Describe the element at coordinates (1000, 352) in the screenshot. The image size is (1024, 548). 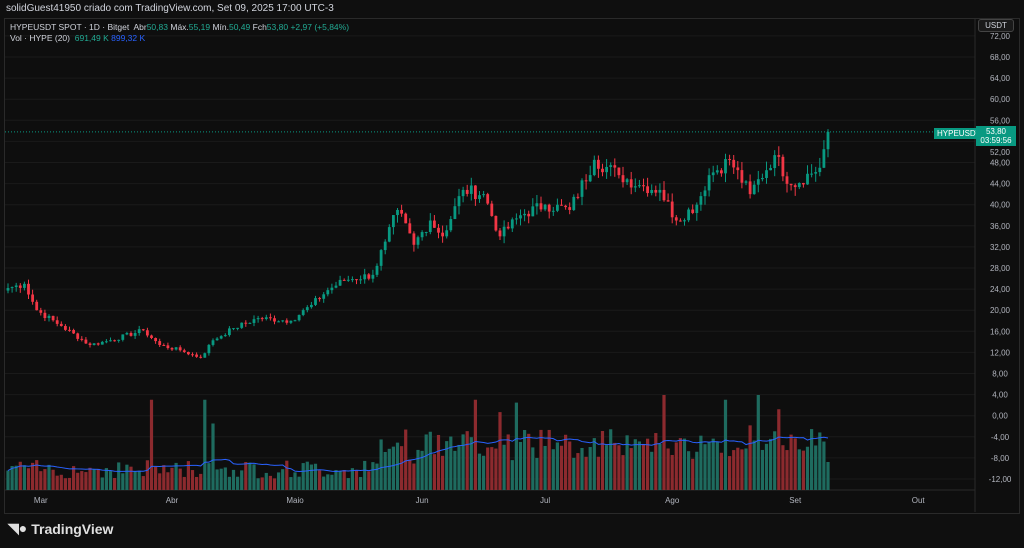
I see `y-tick-label: 12,00` at that location.